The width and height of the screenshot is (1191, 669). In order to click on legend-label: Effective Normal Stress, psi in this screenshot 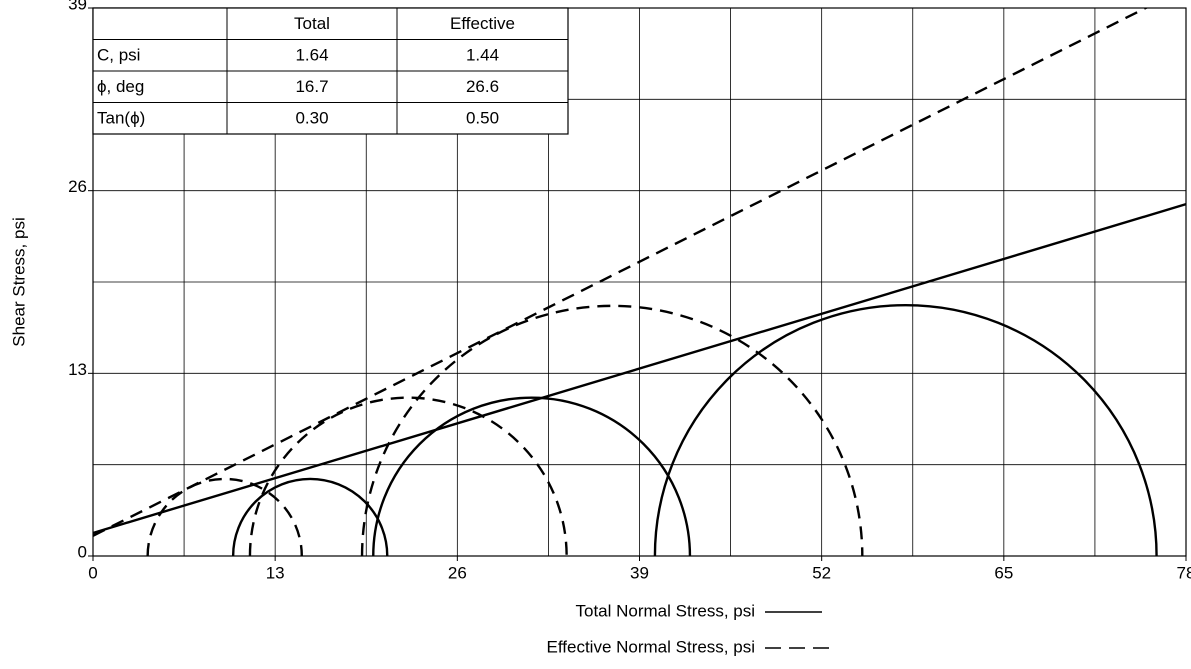, I will do `click(651, 646)`.